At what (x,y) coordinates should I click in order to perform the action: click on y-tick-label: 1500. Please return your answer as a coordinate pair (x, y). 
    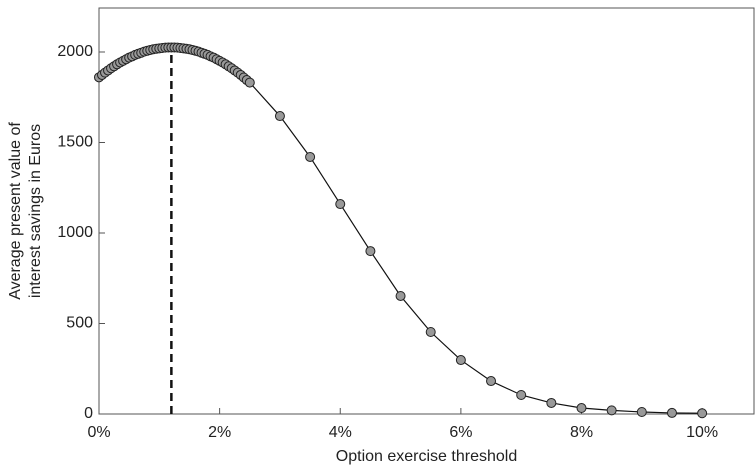
    Looking at the image, I should click on (75, 142).